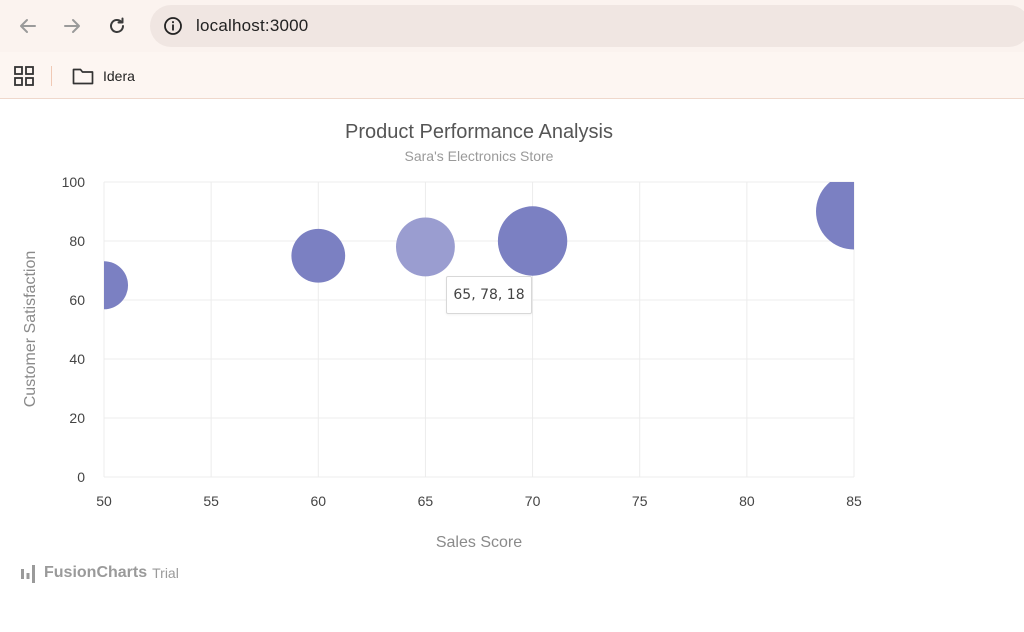 This screenshot has width=1024, height=632. I want to click on fusioncharts-watermark: FusionCharts Trial, so click(99, 573).